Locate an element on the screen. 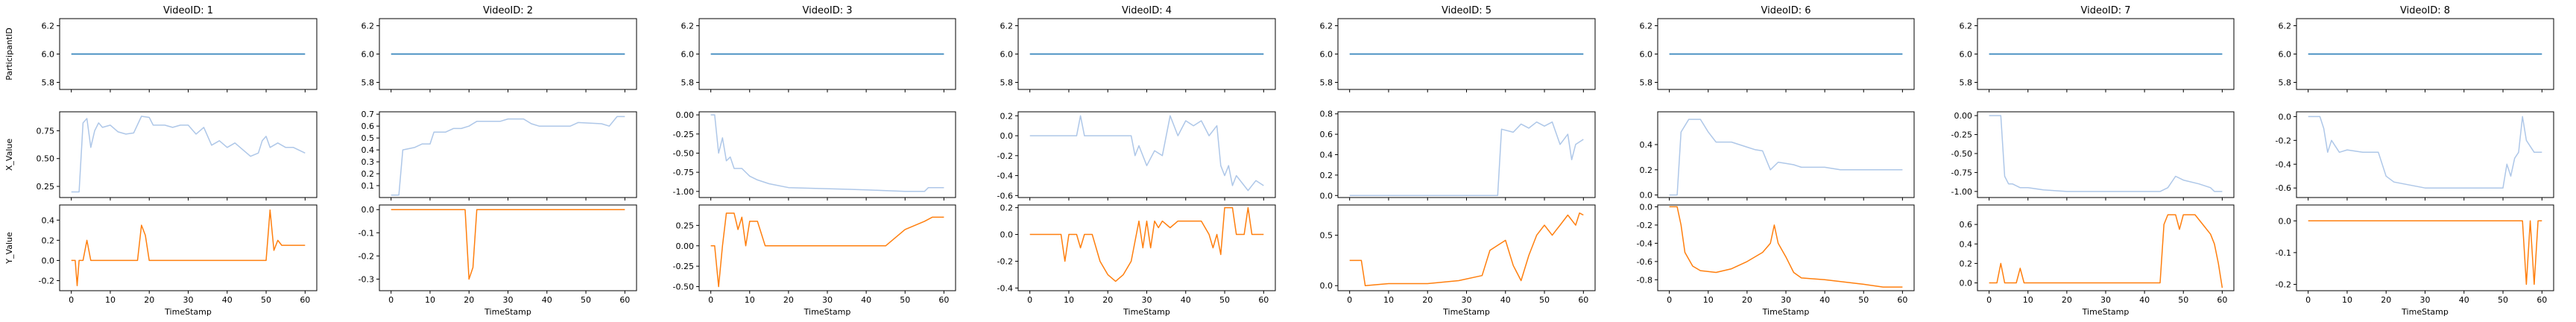 The height and width of the screenshot is (322, 2576). y-axis-label: X_Value is located at coordinates (9, 155).